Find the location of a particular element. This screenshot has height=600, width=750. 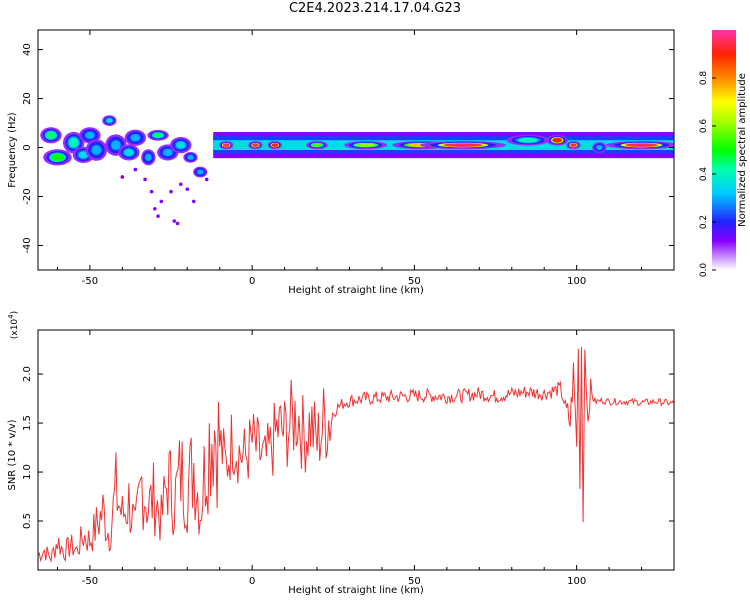

snr-ytick-label: 1.5 is located at coordinates (27, 423).